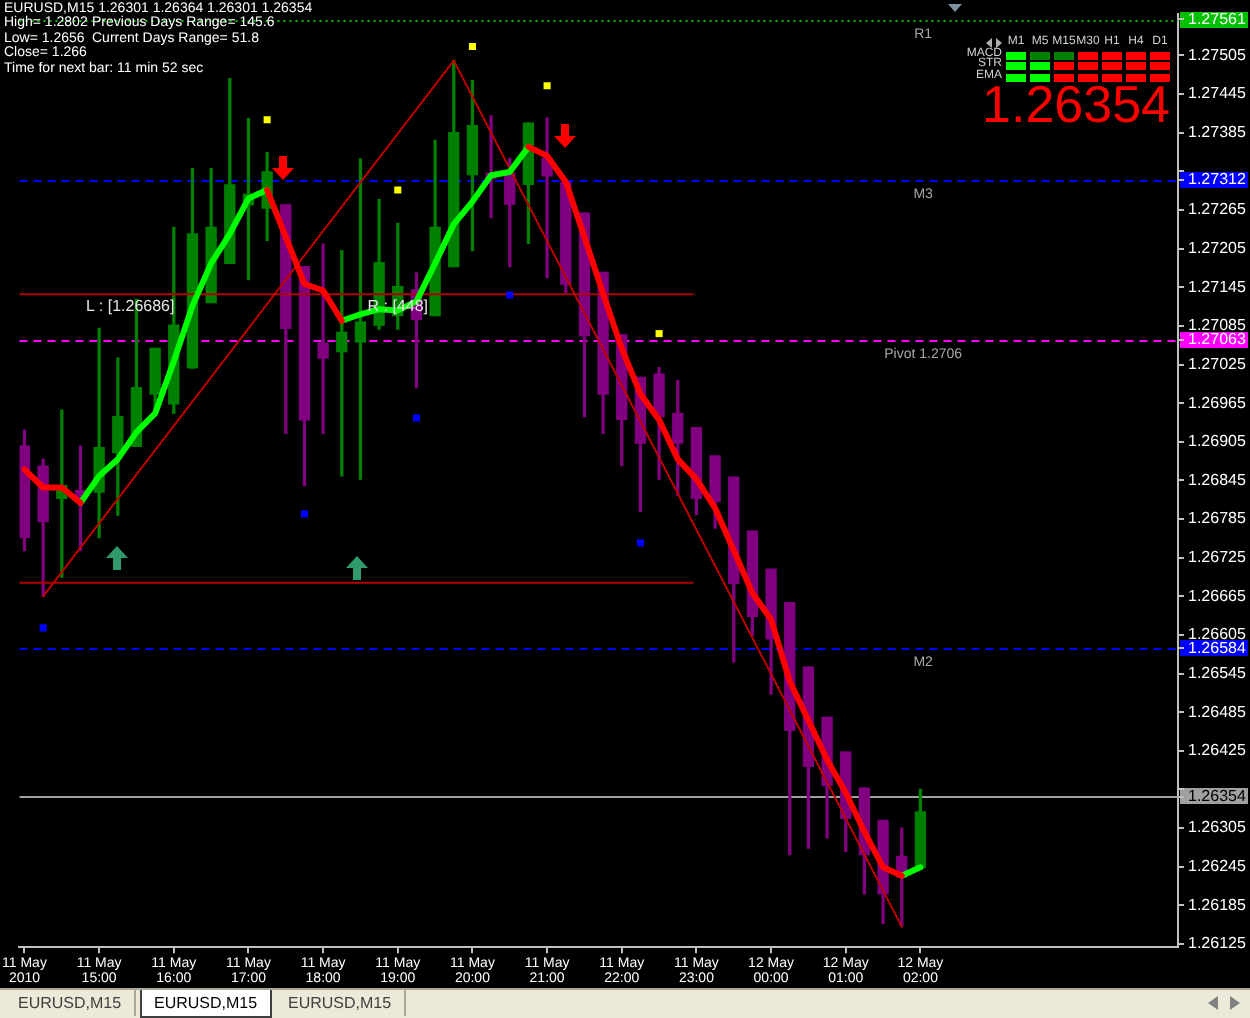 The height and width of the screenshot is (1018, 1250). What do you see at coordinates (1217, 54) in the screenshot?
I see `y-tick-label: 1.27505` at bounding box center [1217, 54].